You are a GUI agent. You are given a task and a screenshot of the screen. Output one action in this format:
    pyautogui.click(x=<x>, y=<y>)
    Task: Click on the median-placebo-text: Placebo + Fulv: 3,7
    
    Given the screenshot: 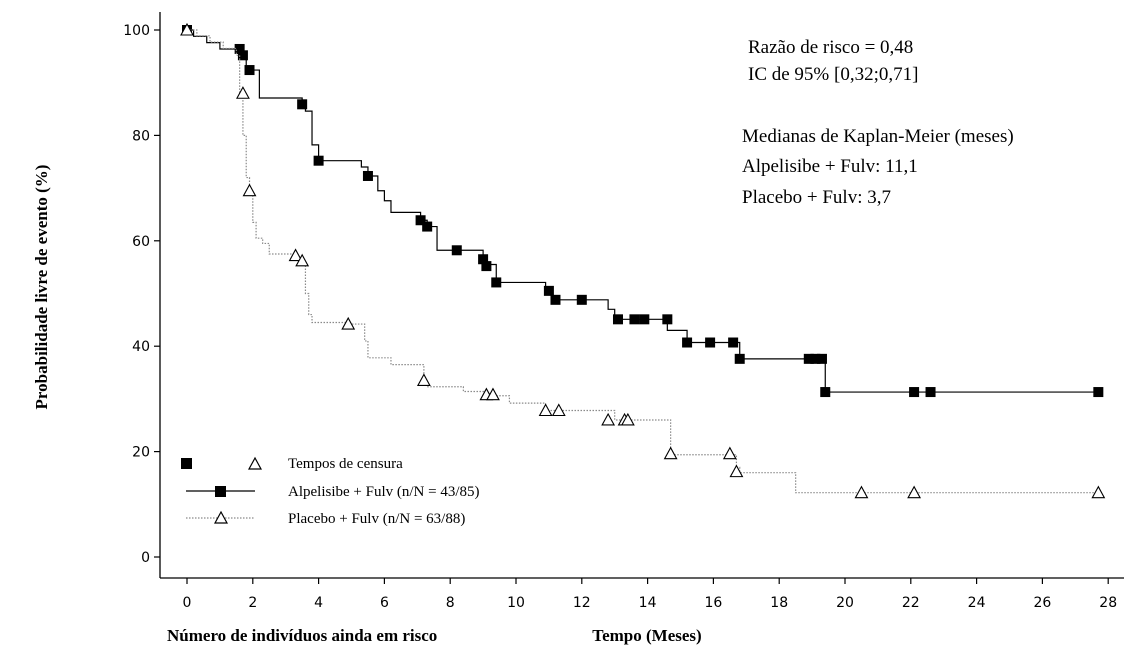 What is the action you would take?
    pyautogui.click(x=816, y=197)
    